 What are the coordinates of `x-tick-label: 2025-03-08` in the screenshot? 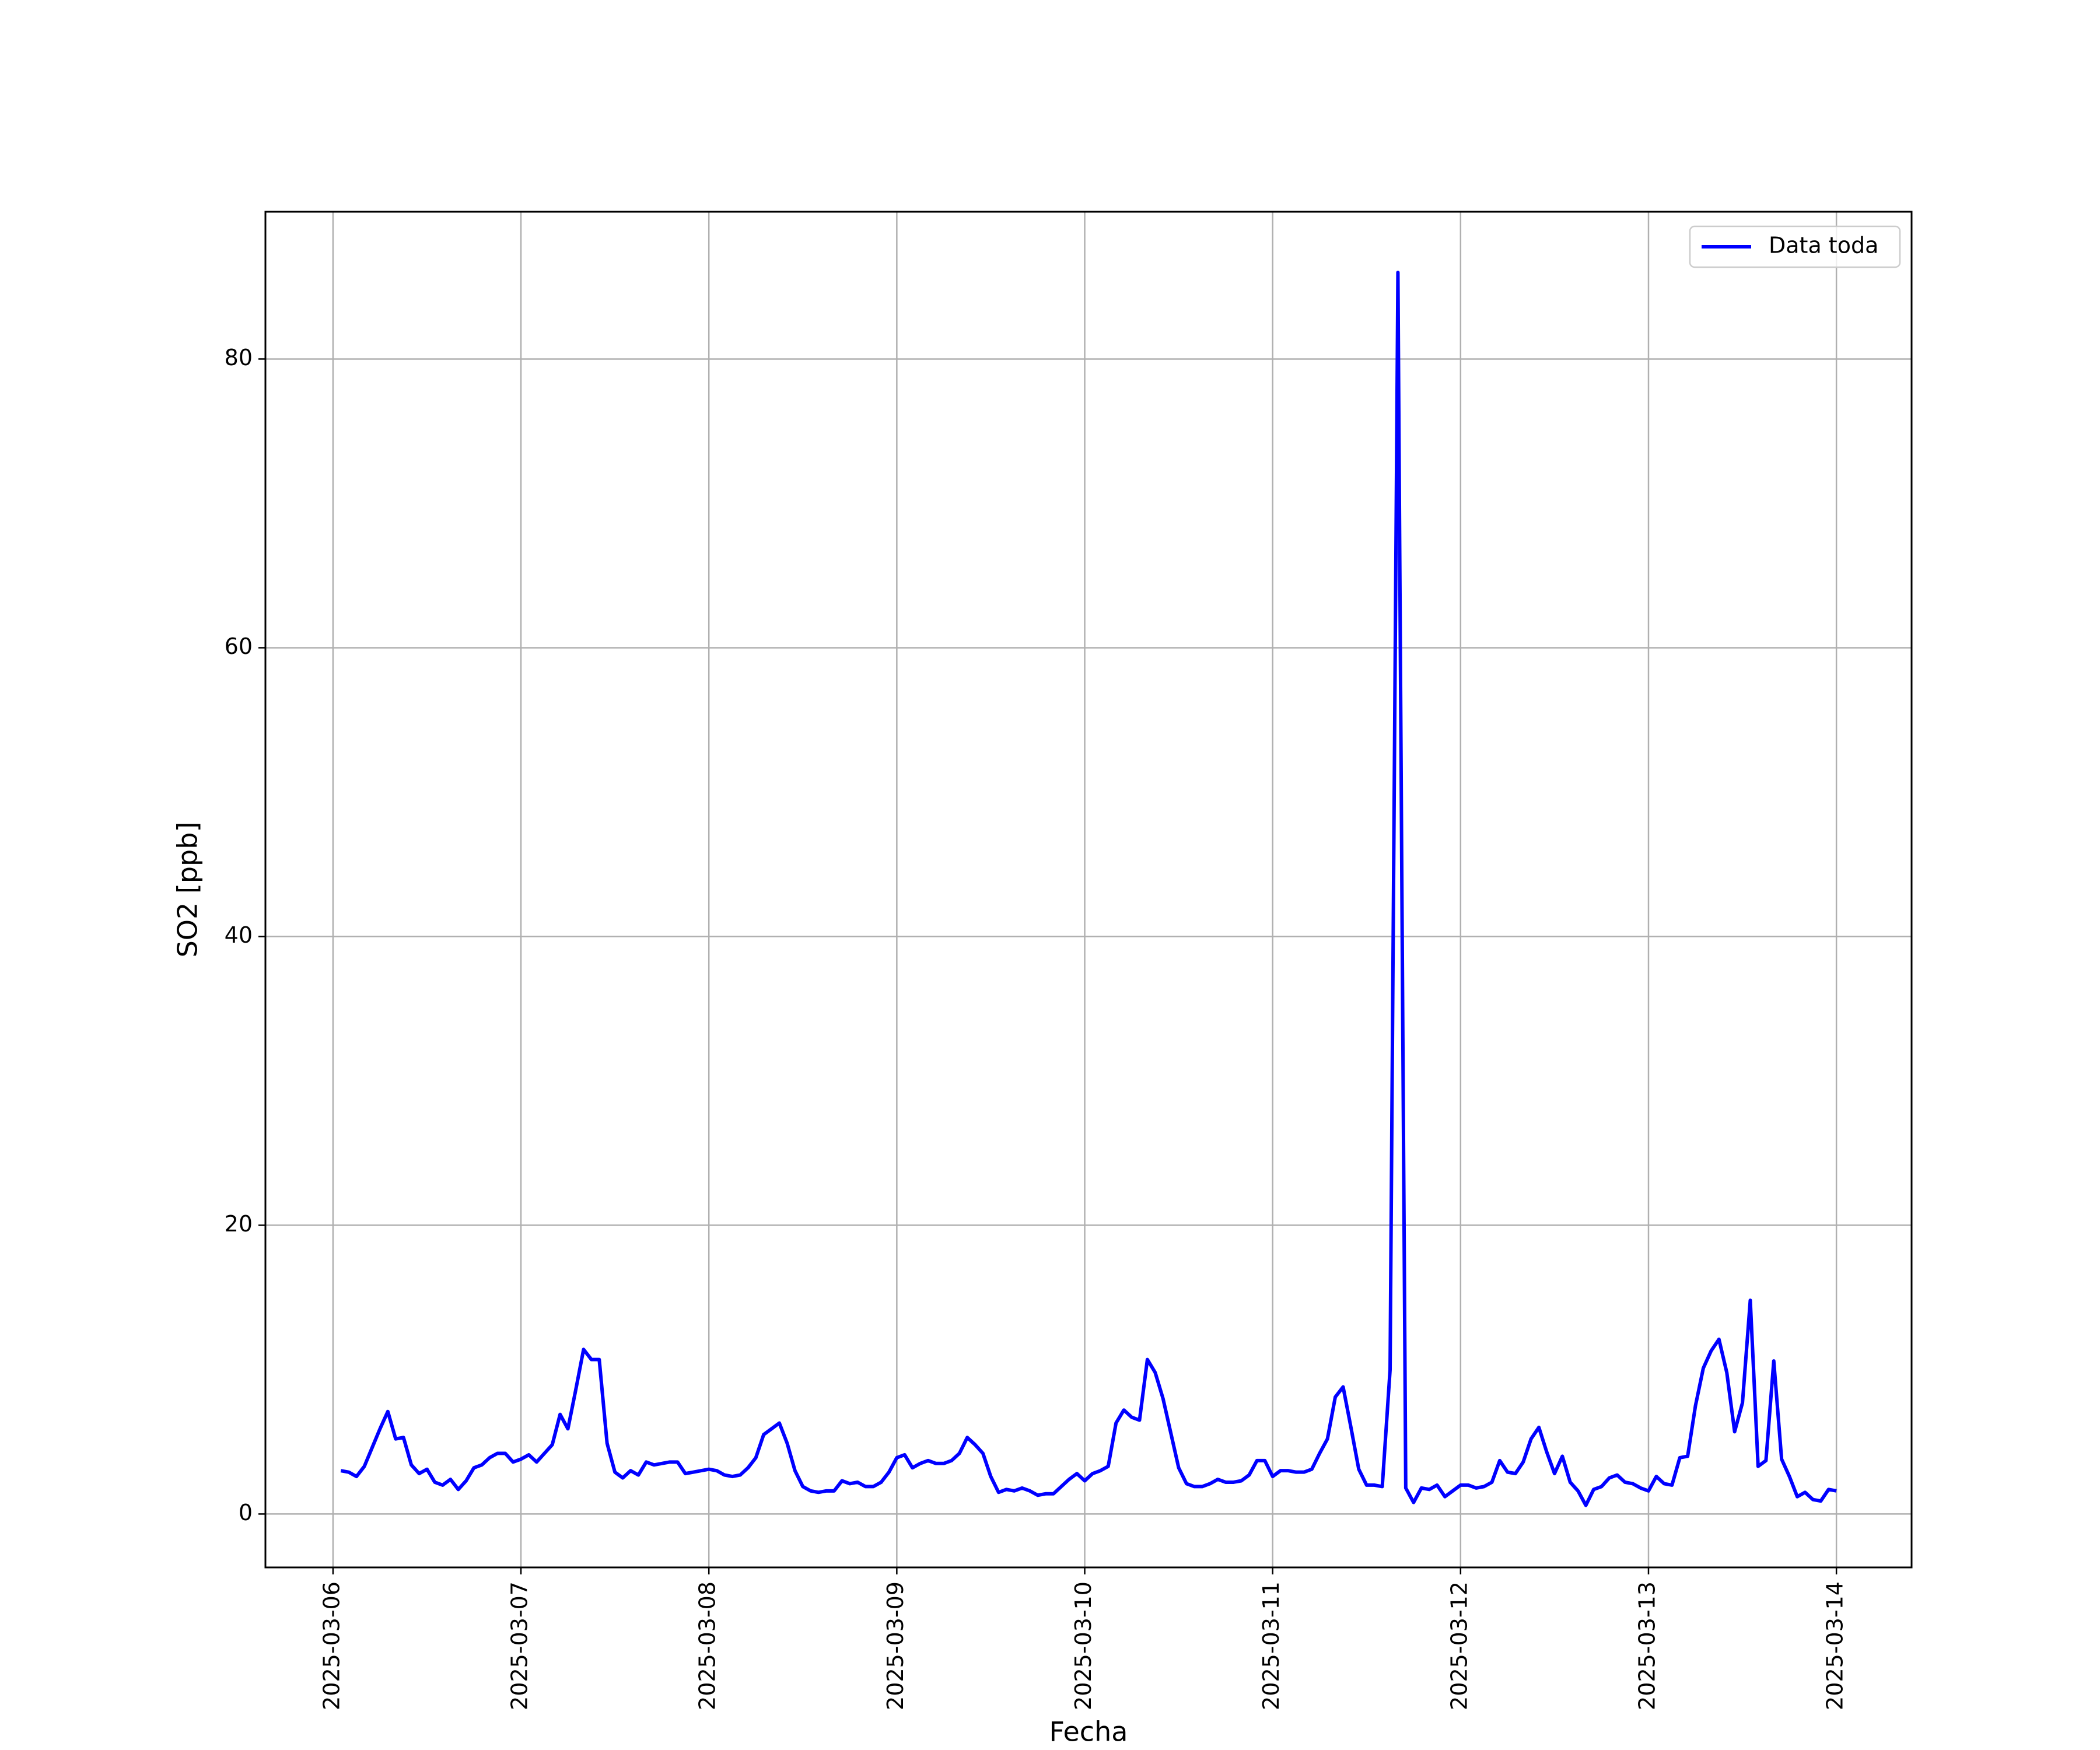 It's located at (708, 1645).